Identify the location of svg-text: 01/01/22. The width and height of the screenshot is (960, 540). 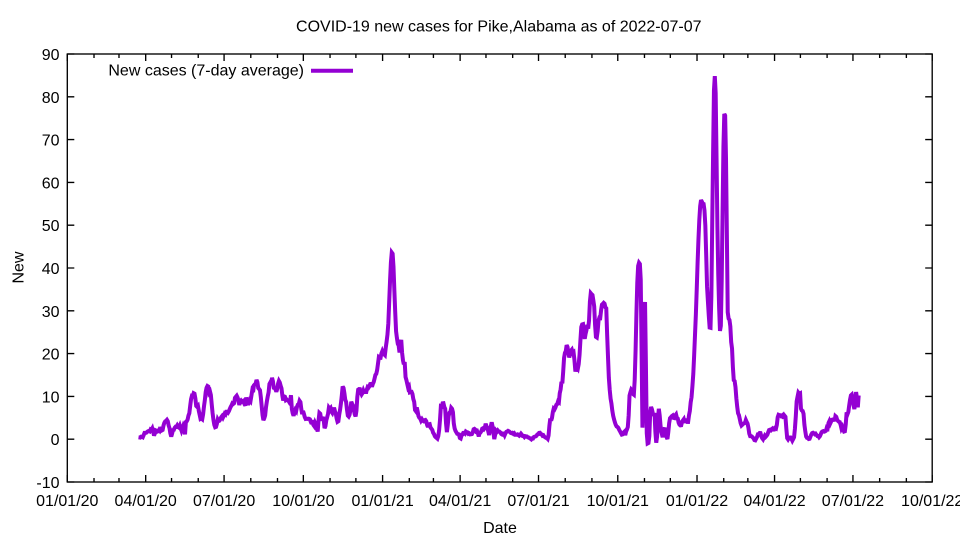
(697, 501).